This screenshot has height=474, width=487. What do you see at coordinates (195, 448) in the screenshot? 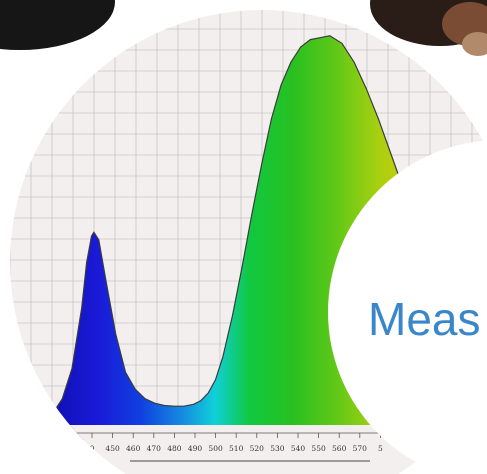
I see `x-tick-label: 490` at bounding box center [195, 448].